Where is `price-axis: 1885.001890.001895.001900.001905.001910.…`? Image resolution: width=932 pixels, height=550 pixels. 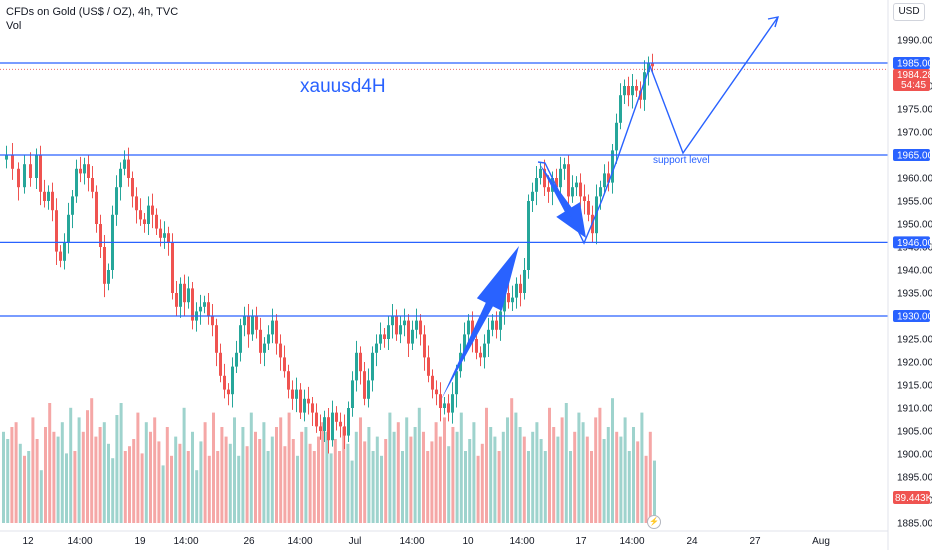
price-axis: 1885.001890.001895.001900.001905.001910.… is located at coordinates (909, 275).